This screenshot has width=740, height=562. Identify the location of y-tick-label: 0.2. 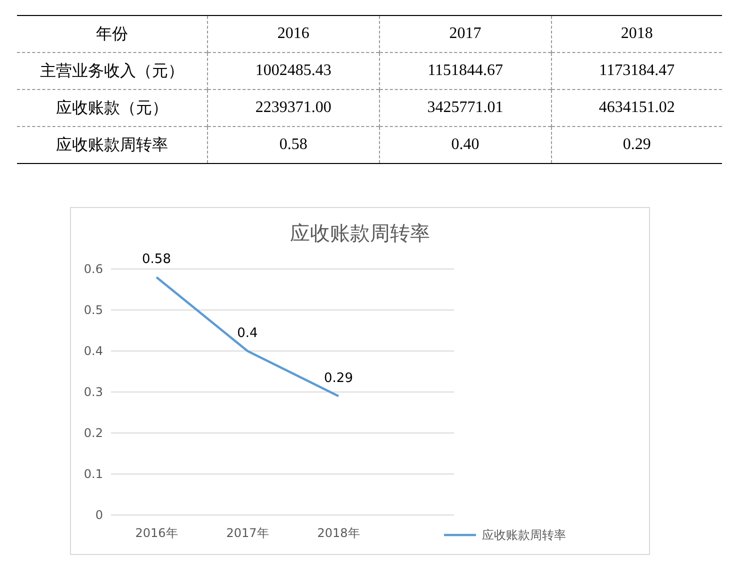
(93, 433).